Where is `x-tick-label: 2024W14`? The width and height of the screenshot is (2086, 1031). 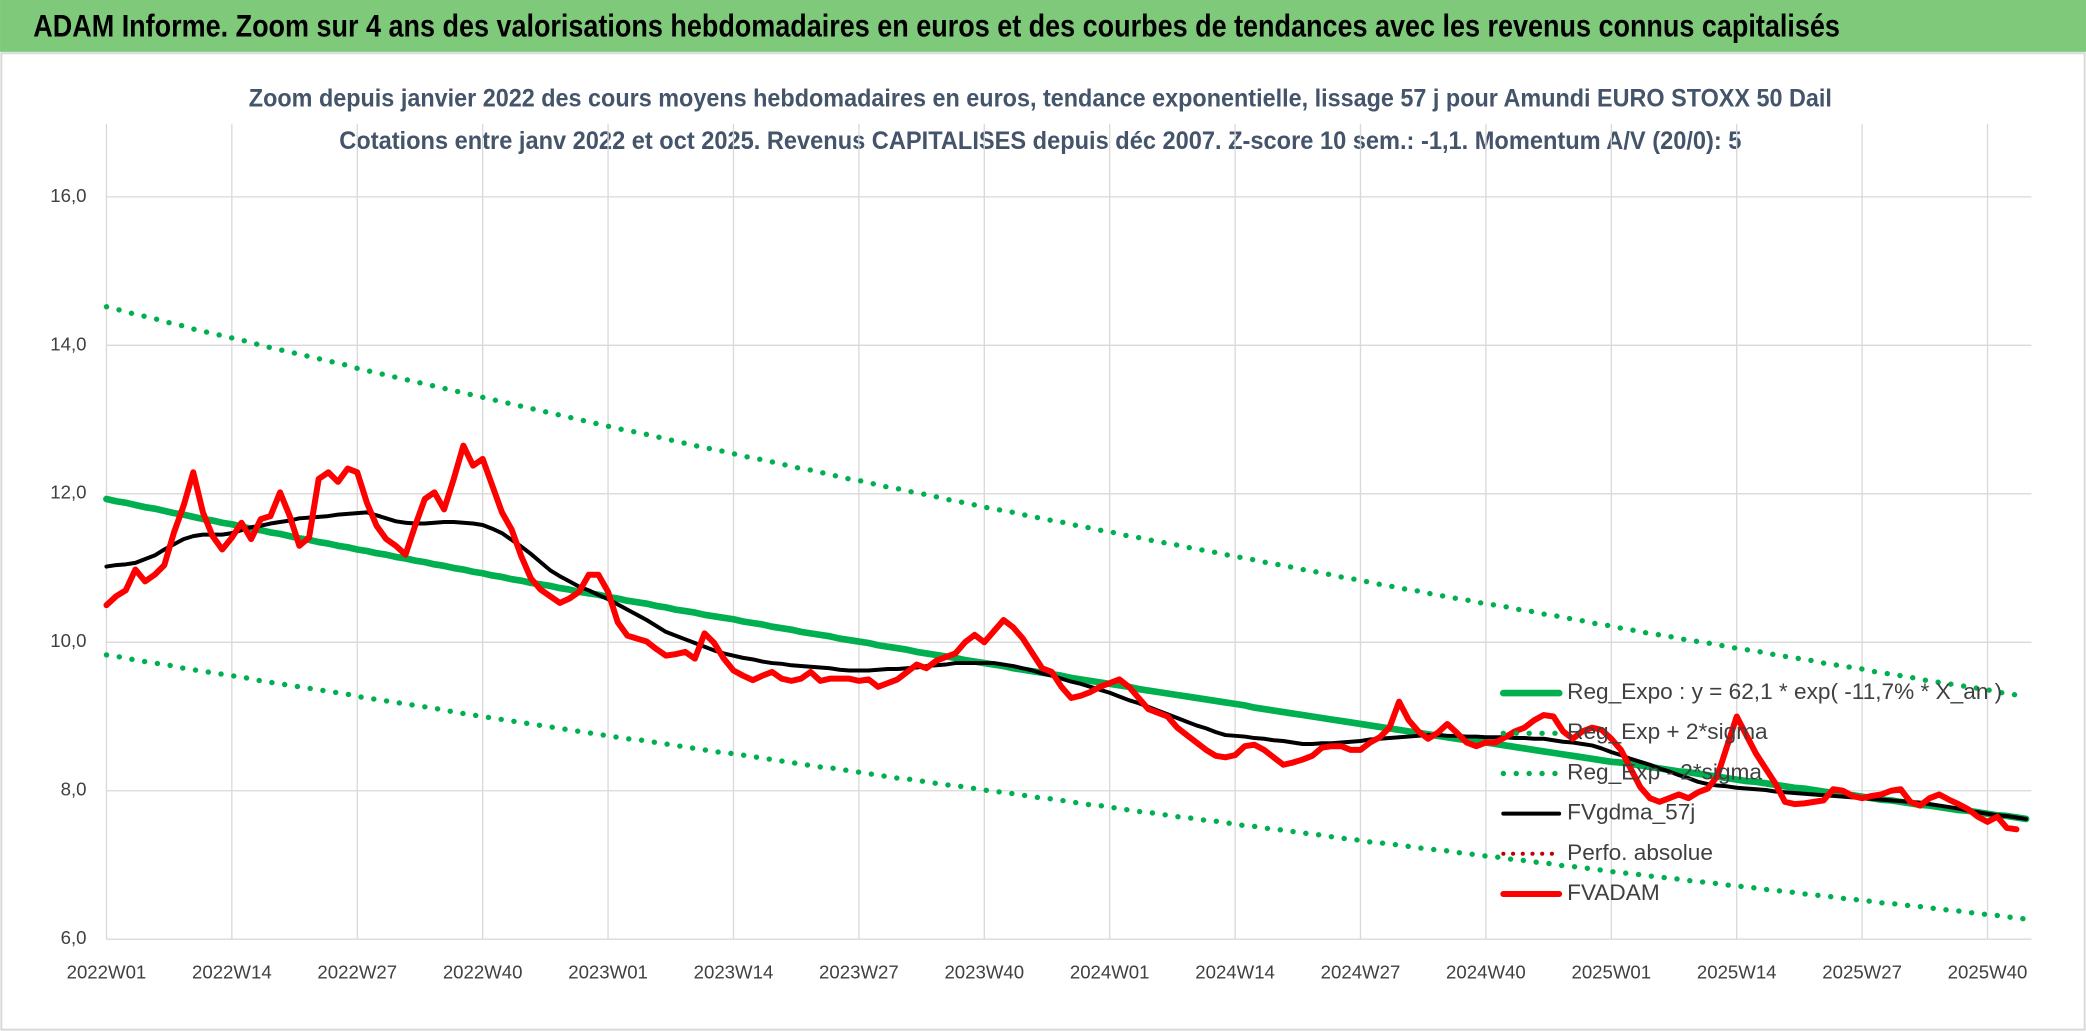 x-tick-label: 2024W14 is located at coordinates (1235, 972).